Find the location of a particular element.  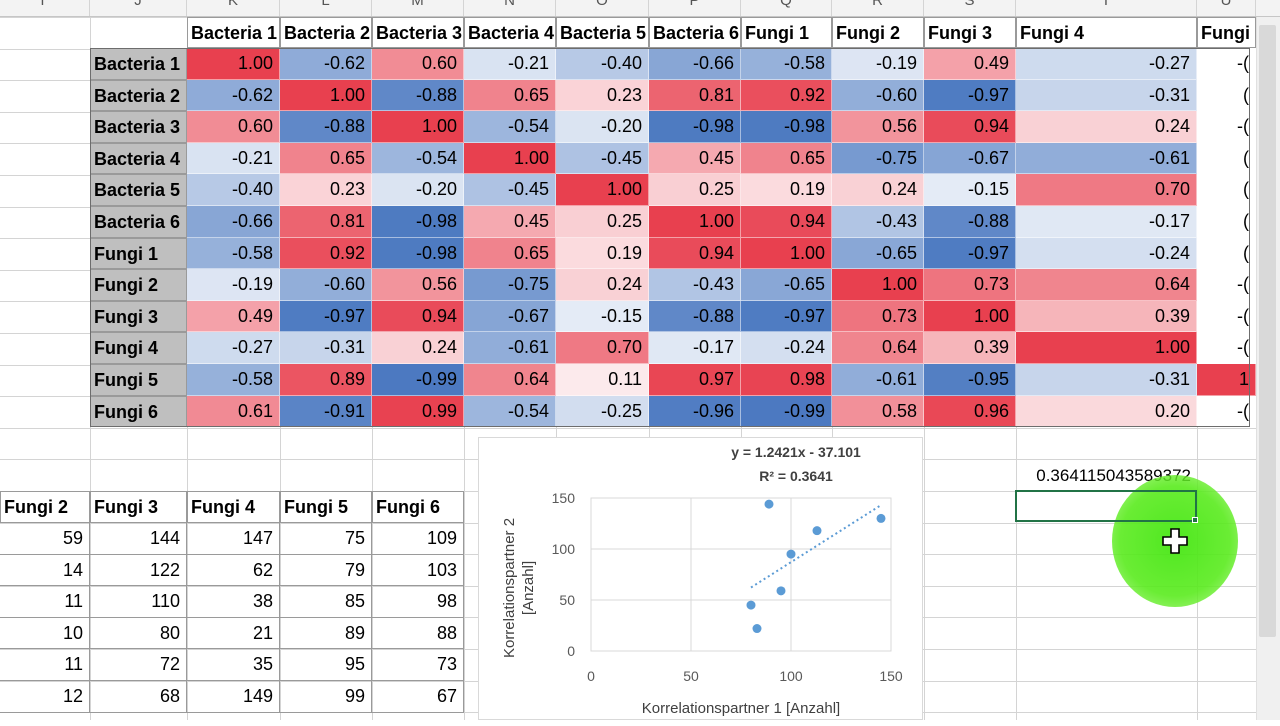

matrix-row-label: Bacteria 5 is located at coordinates (138, 190).